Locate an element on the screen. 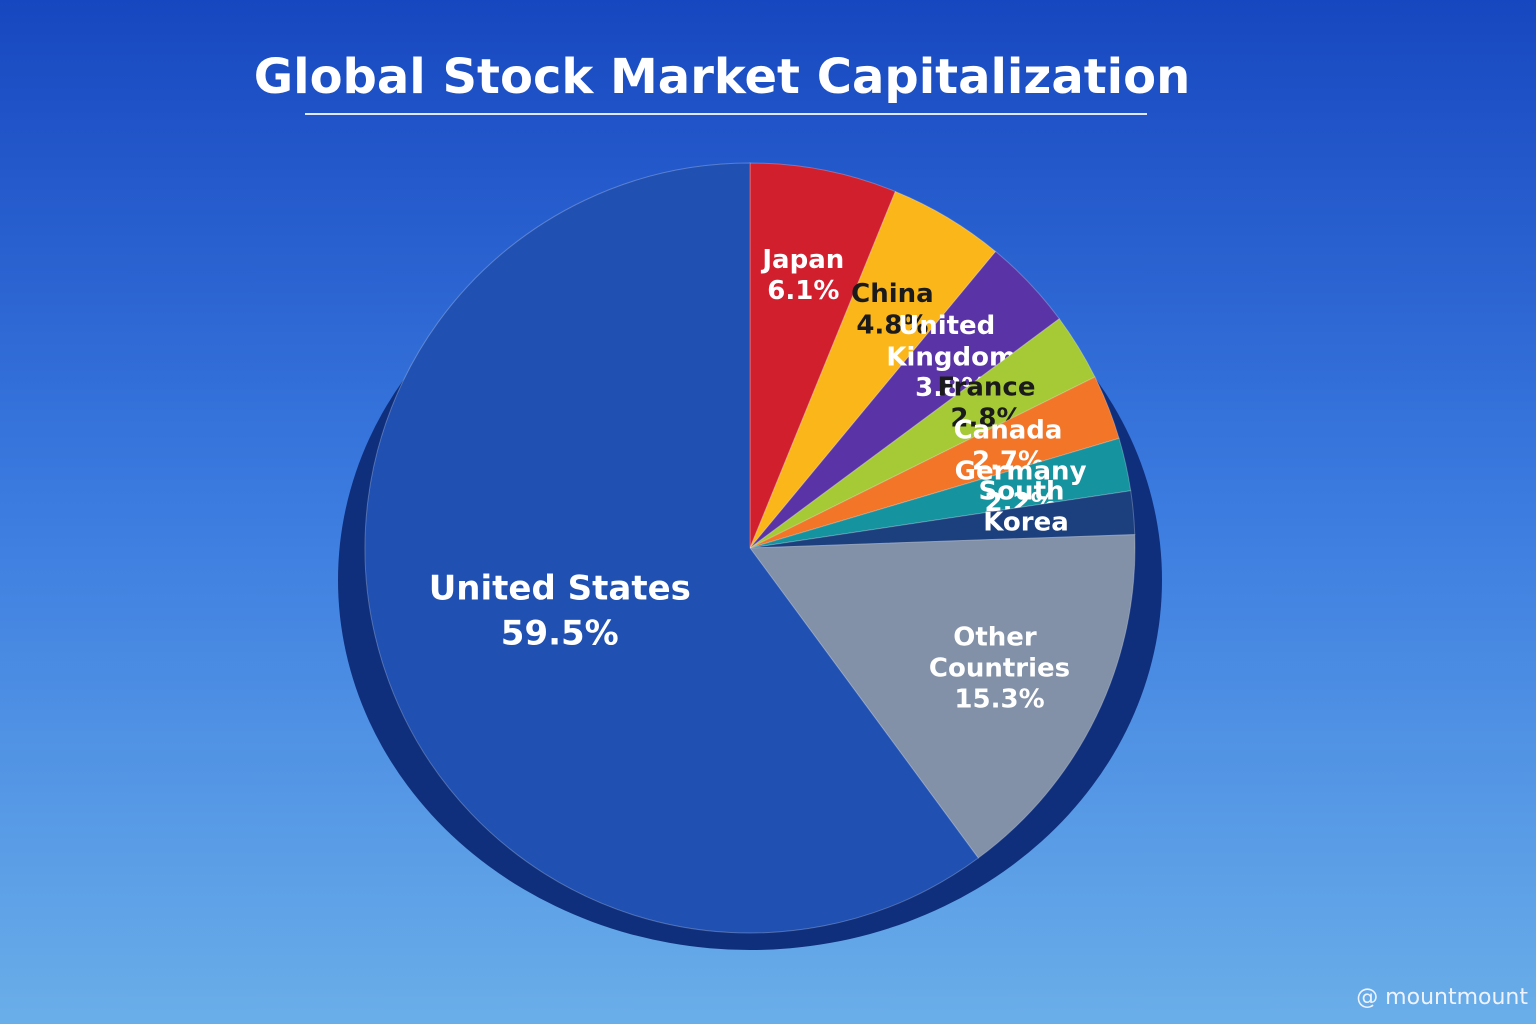 This screenshot has height=1028, width=1536. slice-value-label: 59.5% is located at coordinates (560, 633).